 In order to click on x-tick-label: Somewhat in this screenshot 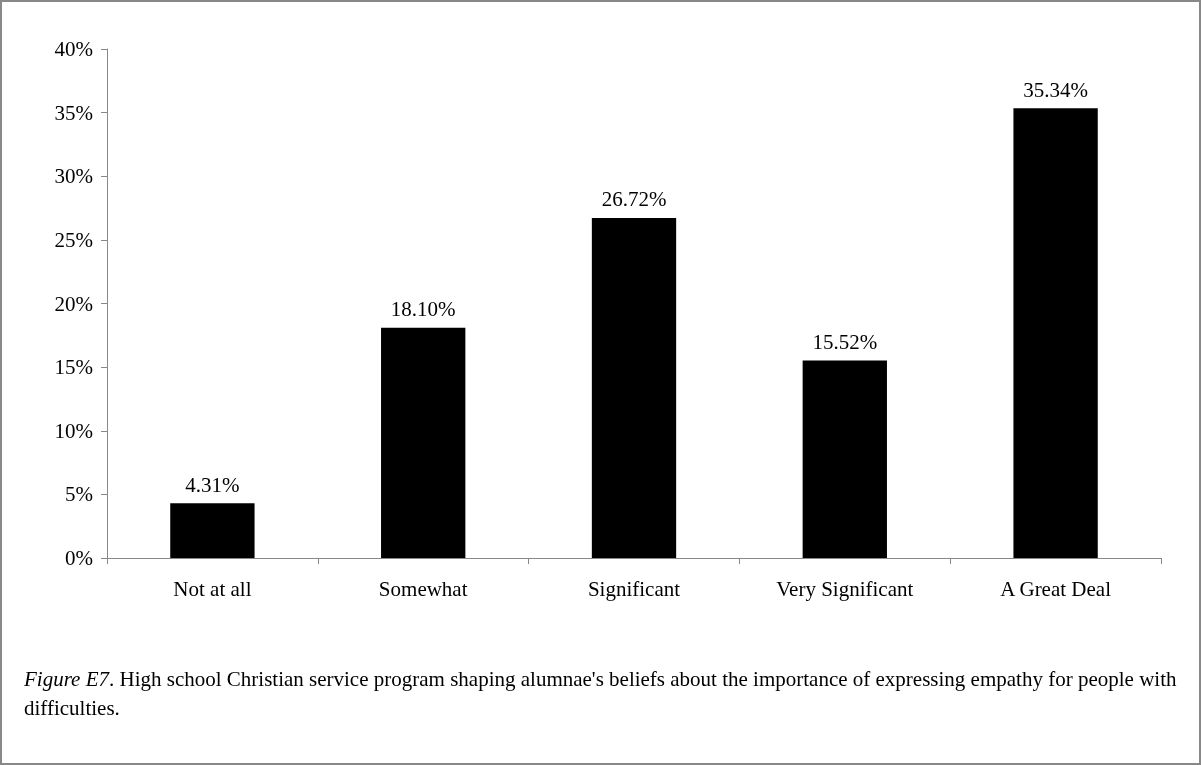, I will do `click(423, 588)`.